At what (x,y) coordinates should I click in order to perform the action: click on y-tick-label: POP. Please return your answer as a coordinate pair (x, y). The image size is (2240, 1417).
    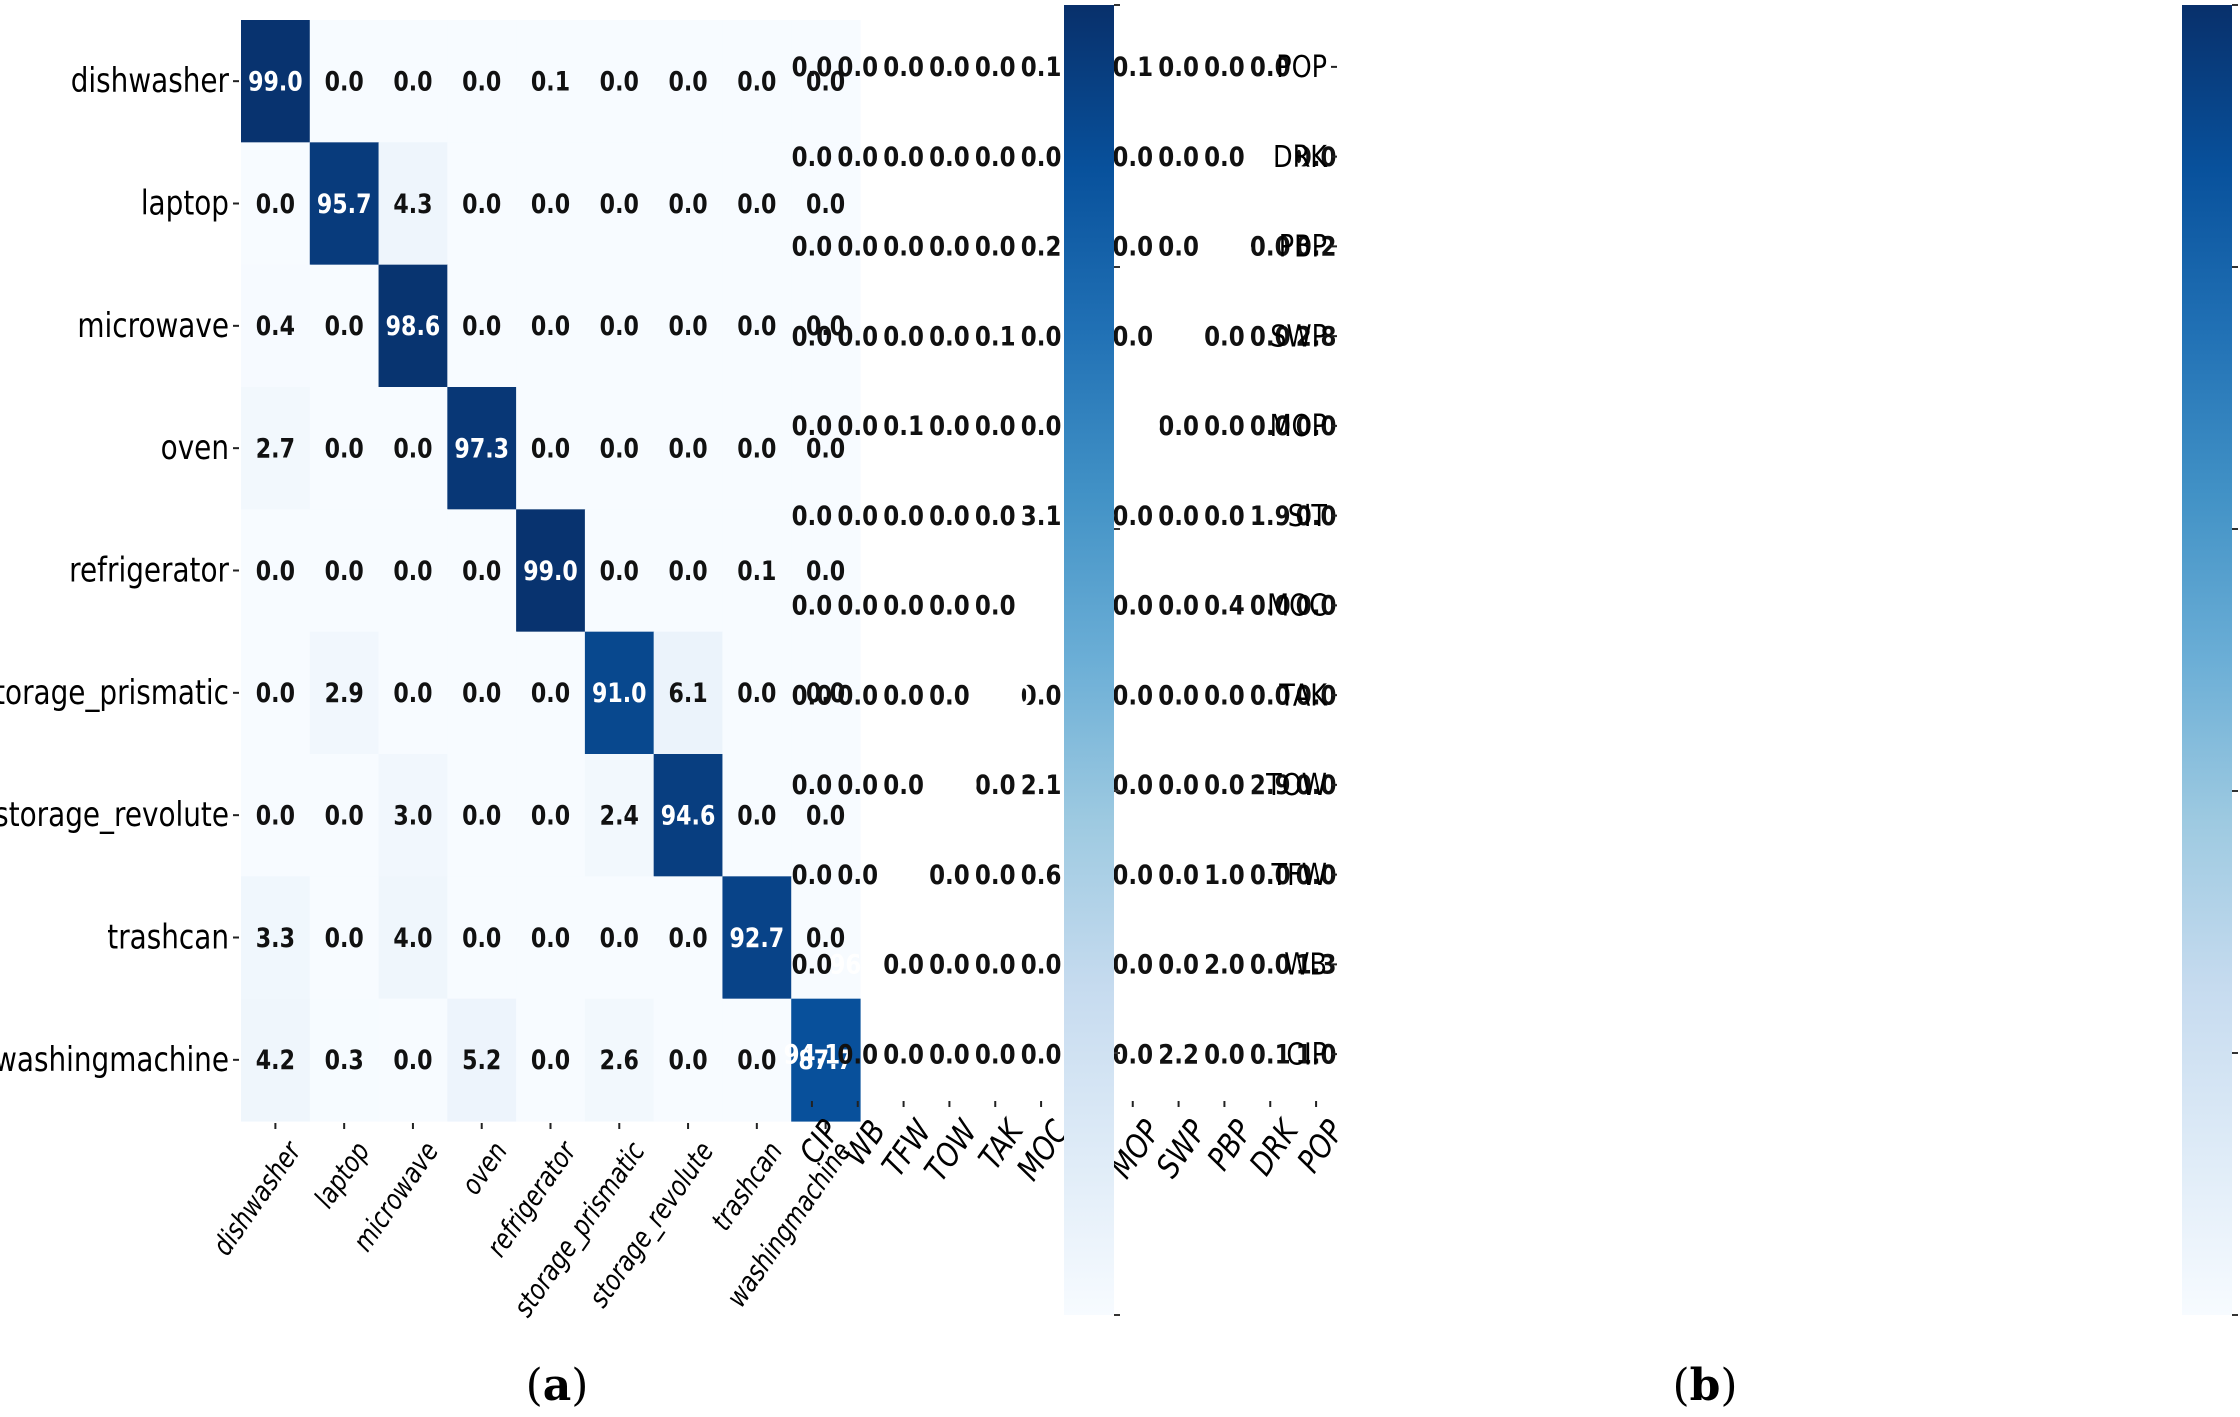
    Looking at the image, I should click on (1301, 67).